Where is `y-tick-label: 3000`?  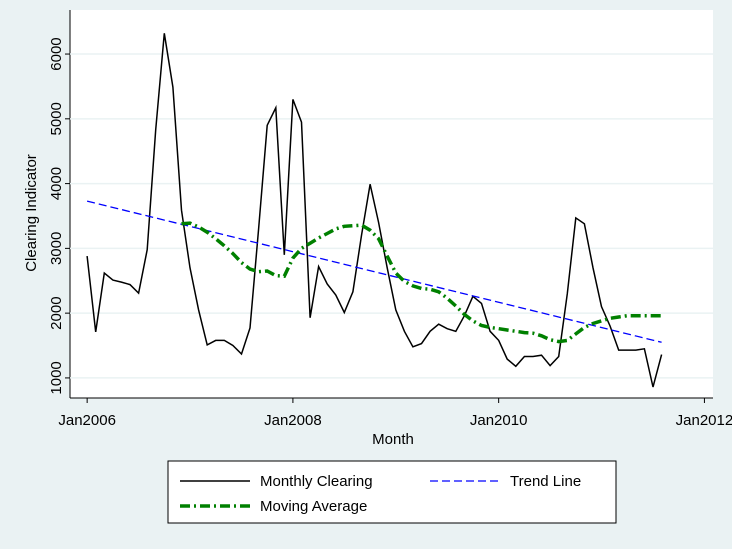
y-tick-label: 3000 is located at coordinates (56, 248).